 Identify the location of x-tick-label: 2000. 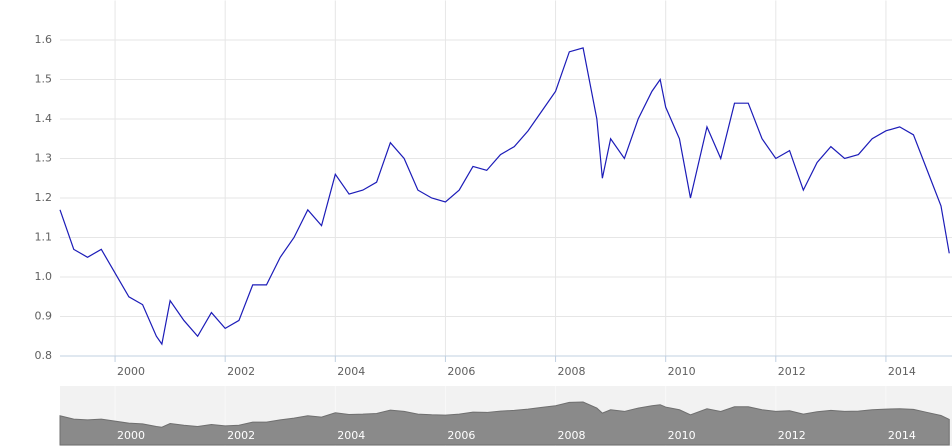
(131, 371).